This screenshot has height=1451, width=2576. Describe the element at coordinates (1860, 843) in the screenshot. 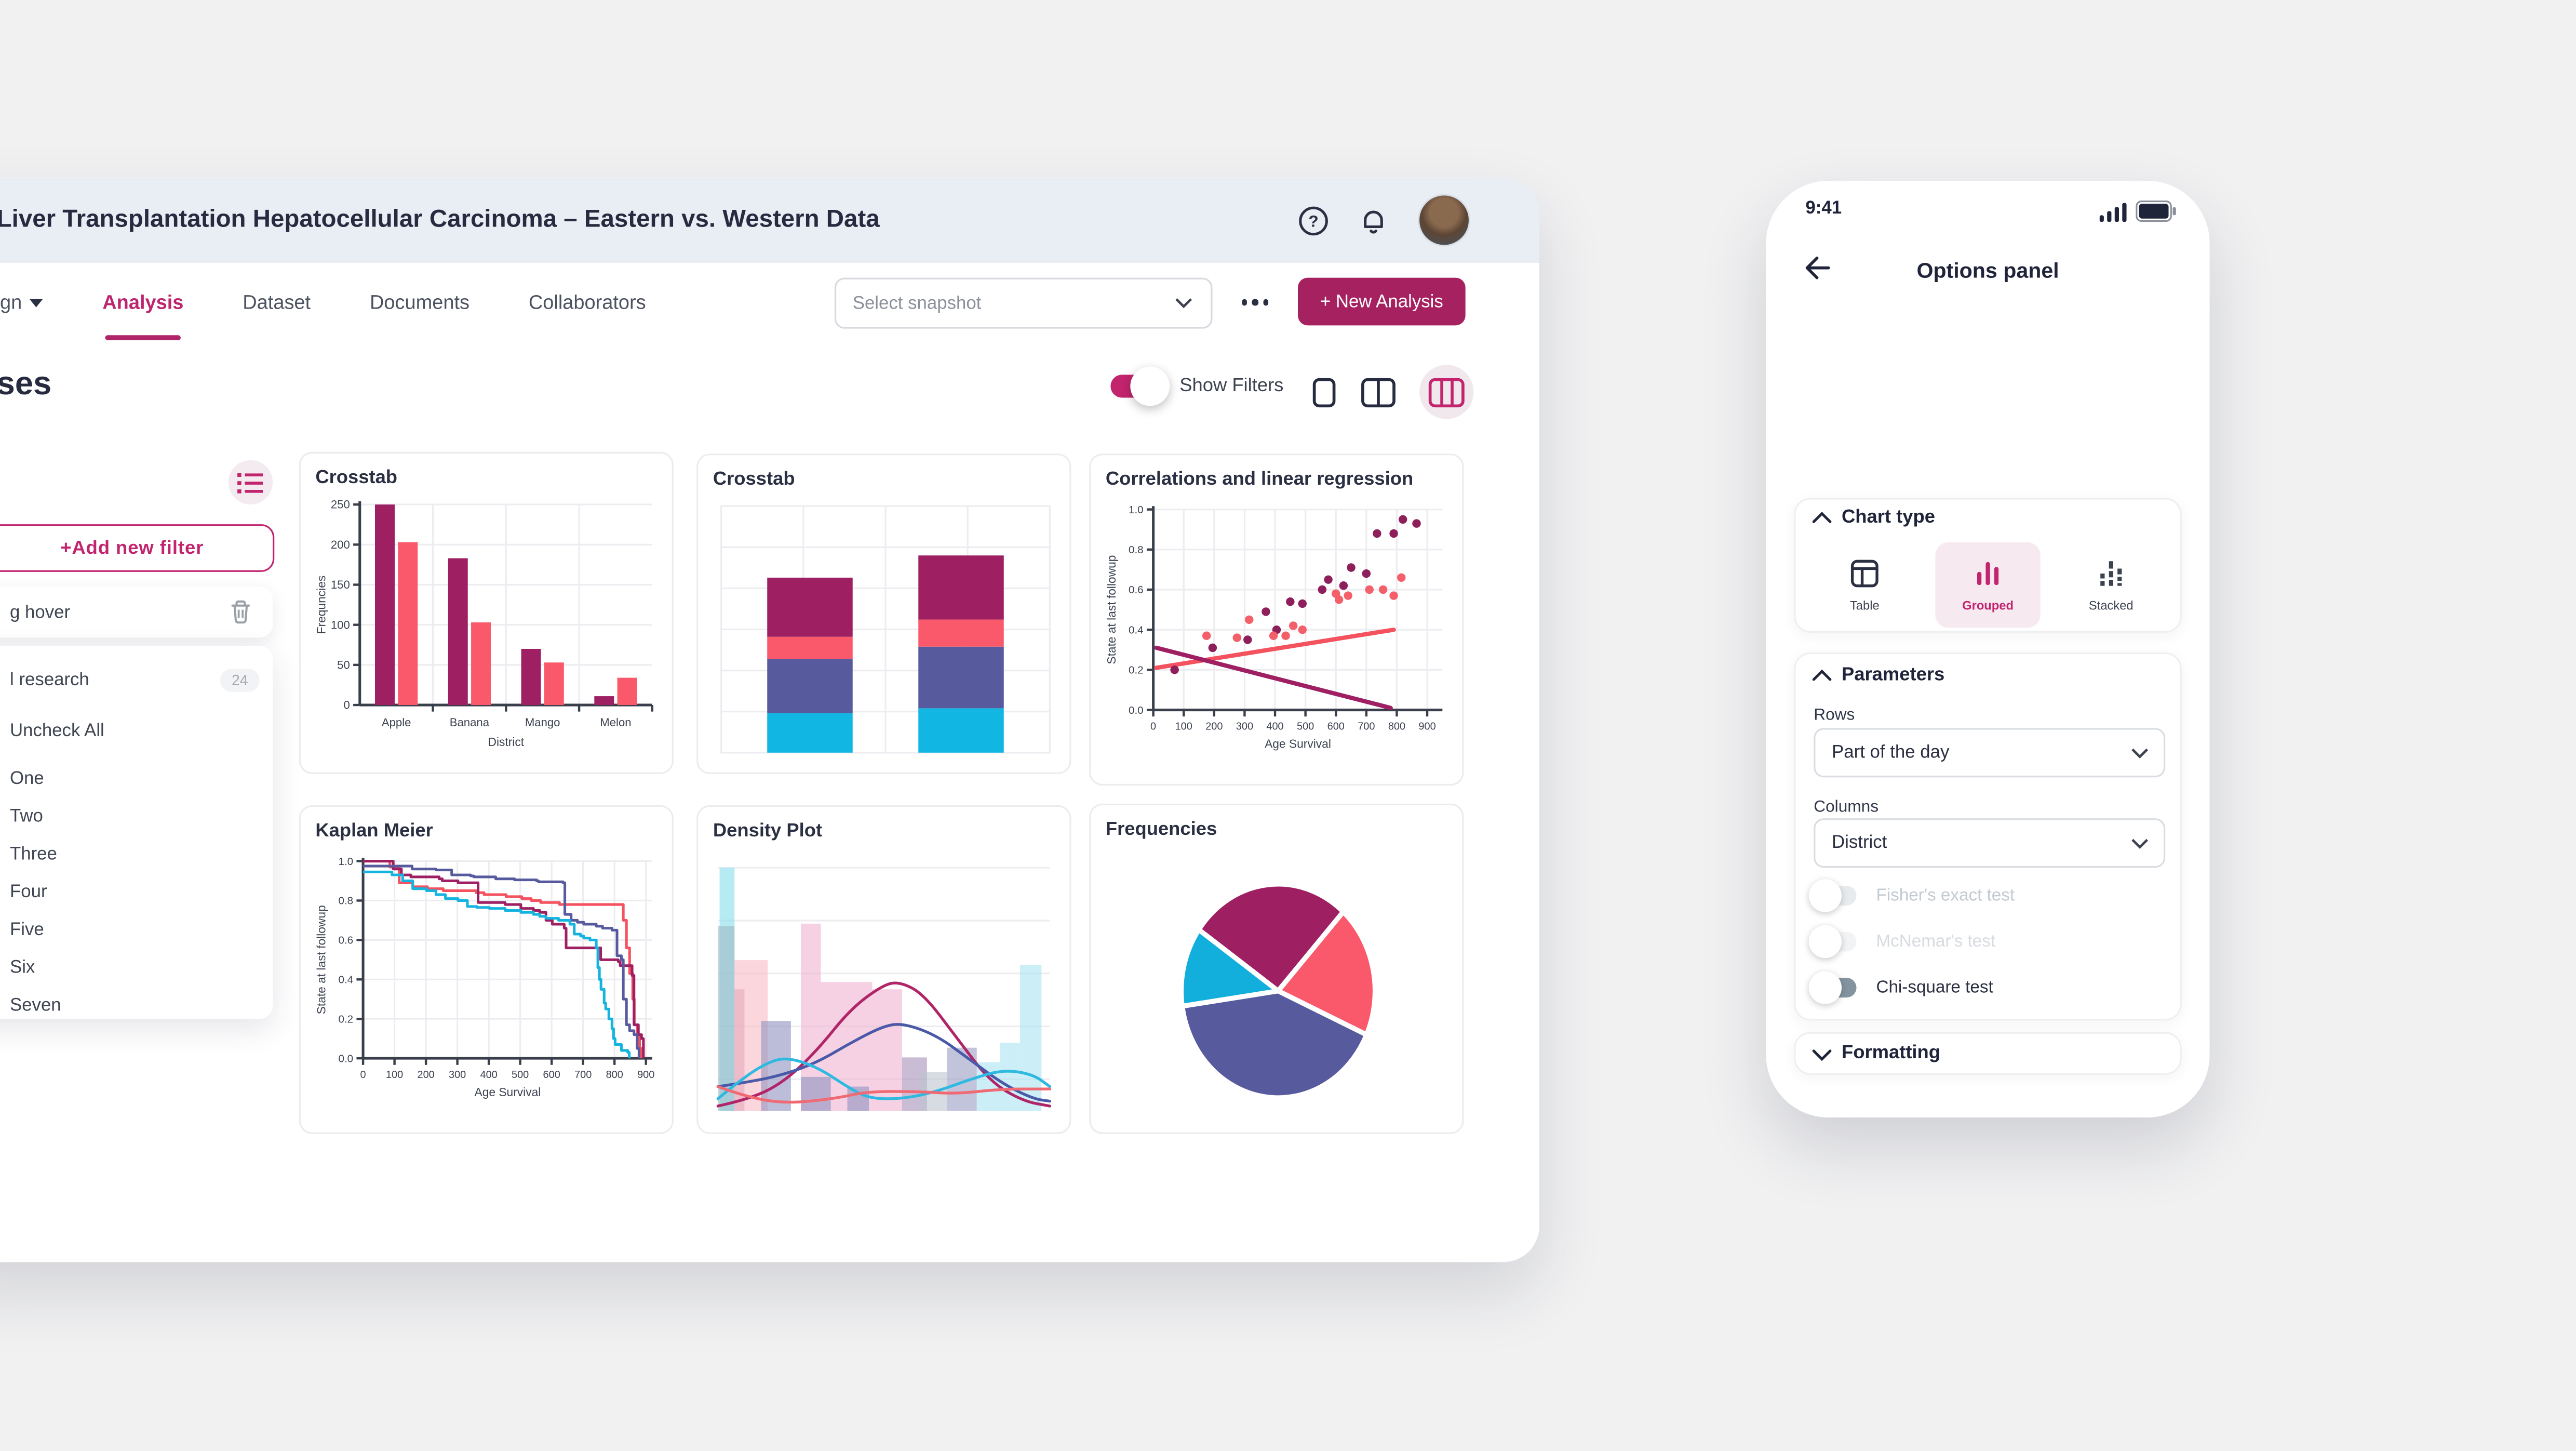

I see `columns-value: District` at that location.